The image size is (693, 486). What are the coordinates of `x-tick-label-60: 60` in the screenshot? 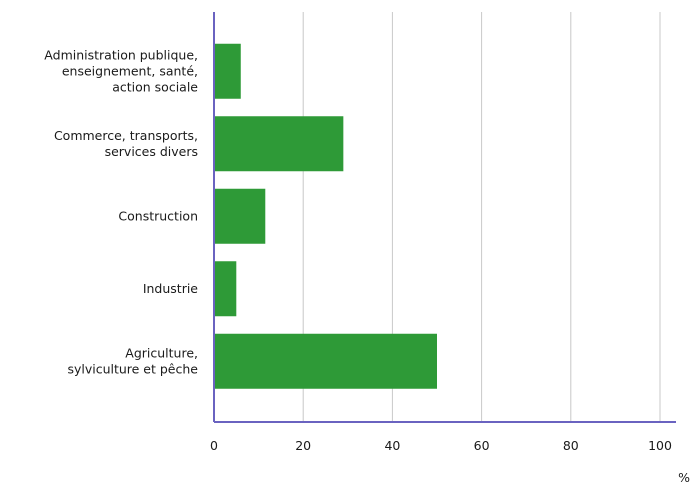 It's located at (482, 445).